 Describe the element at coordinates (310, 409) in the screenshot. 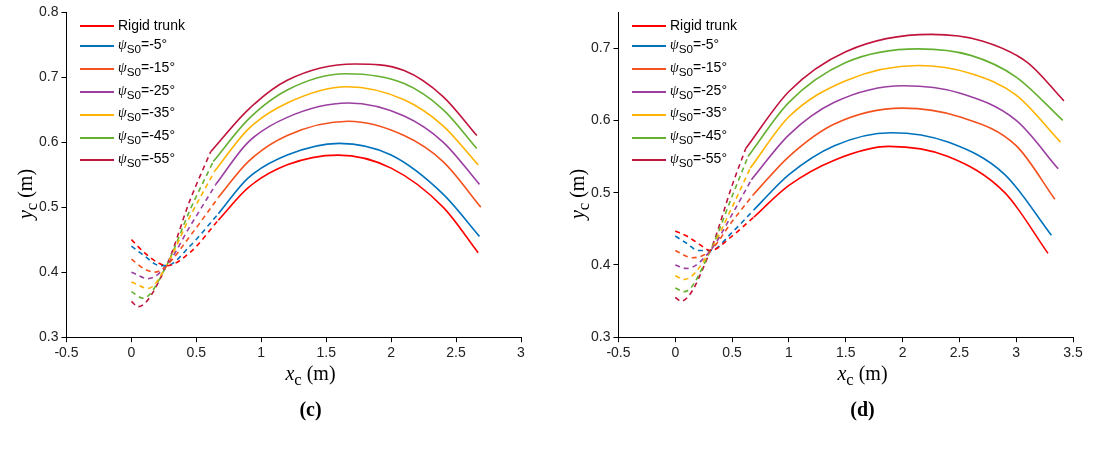

I see `text: (c)` at that location.